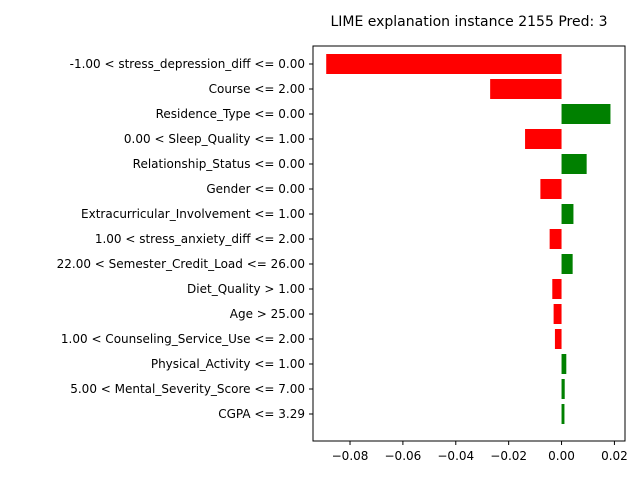 Image resolution: width=640 pixels, height=480 pixels. Describe the element at coordinates (455, 456) in the screenshot. I see `x-tick-label-2: −0.04` at that location.